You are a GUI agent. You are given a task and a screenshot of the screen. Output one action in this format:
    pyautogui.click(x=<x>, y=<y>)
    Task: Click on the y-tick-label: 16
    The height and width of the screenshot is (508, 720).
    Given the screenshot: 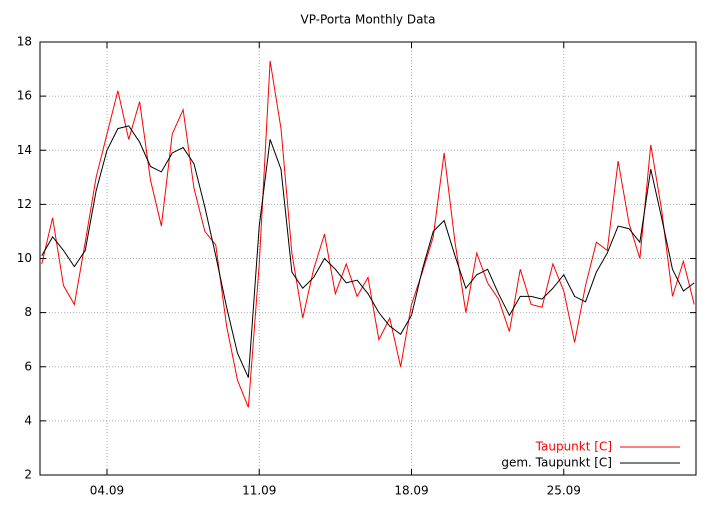 What is the action you would take?
    pyautogui.click(x=24, y=96)
    